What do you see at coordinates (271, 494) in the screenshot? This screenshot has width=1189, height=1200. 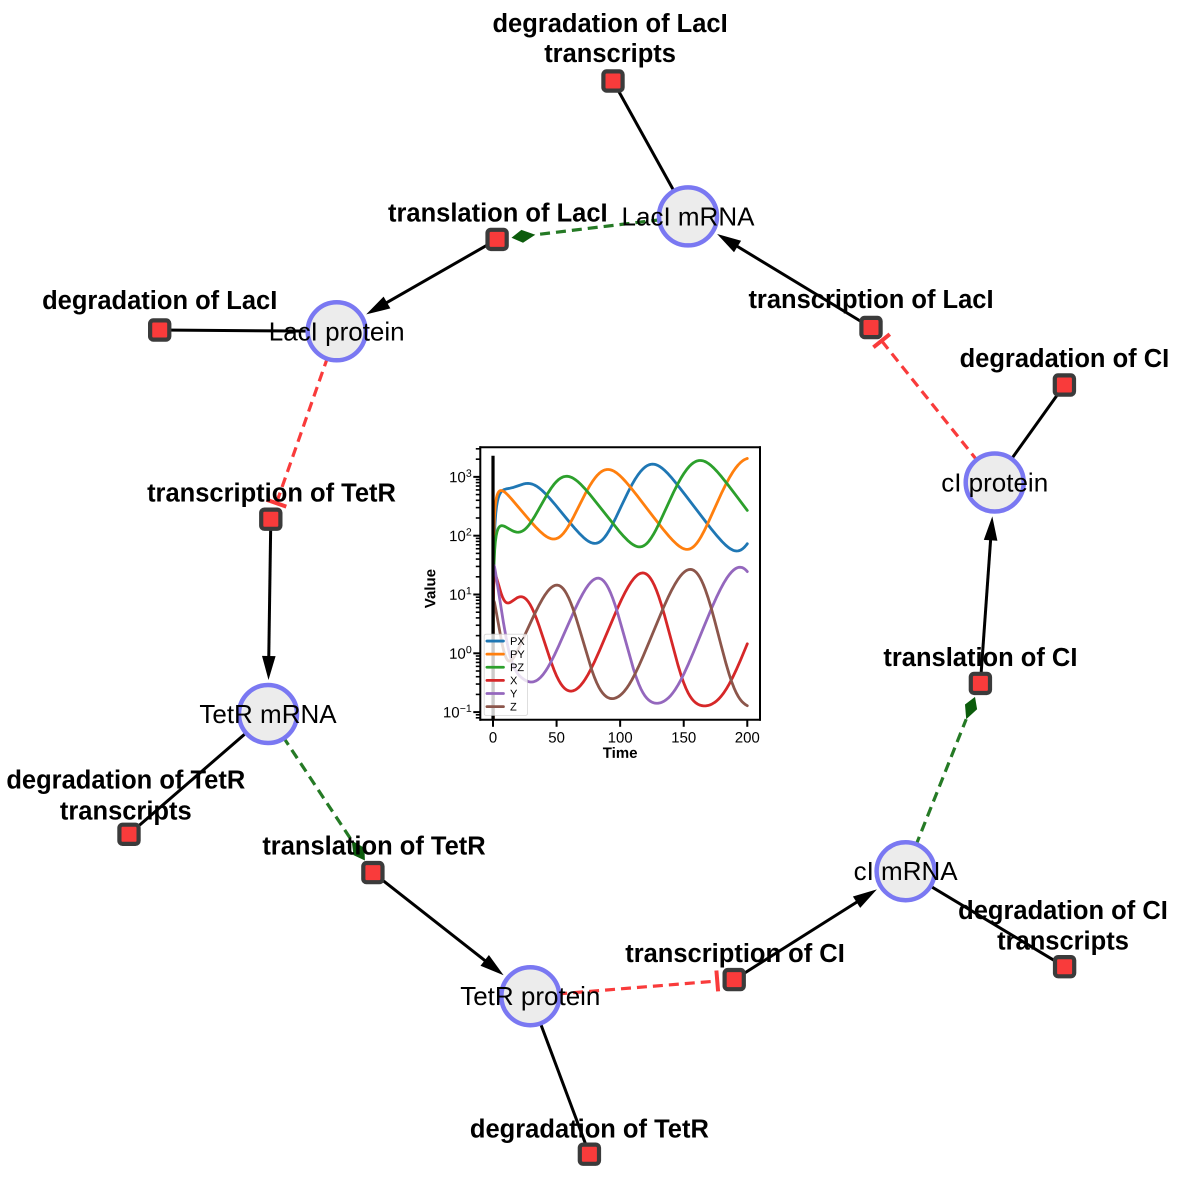 I see `svg-text: transcription of TetR` at bounding box center [271, 494].